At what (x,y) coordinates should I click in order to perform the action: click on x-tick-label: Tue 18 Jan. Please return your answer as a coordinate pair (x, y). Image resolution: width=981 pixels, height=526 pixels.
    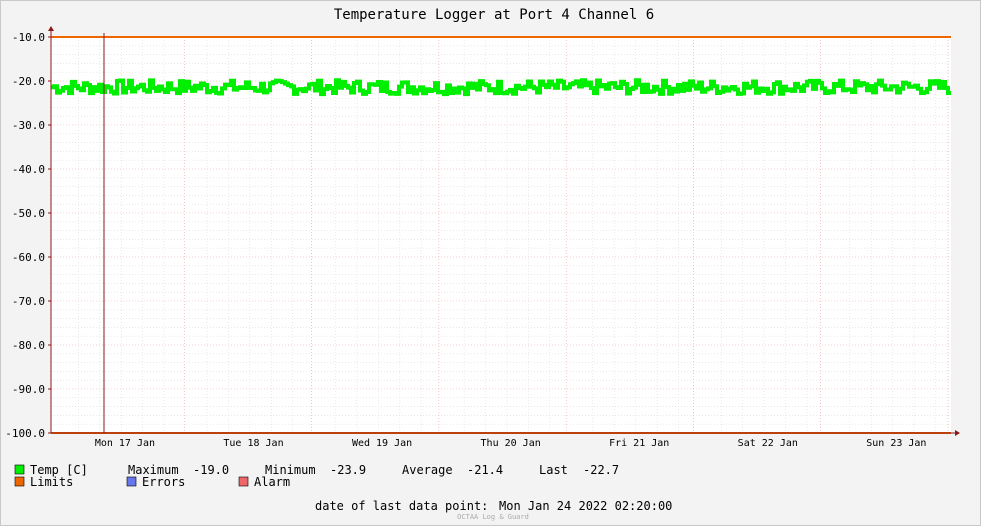
    Looking at the image, I should click on (253, 443).